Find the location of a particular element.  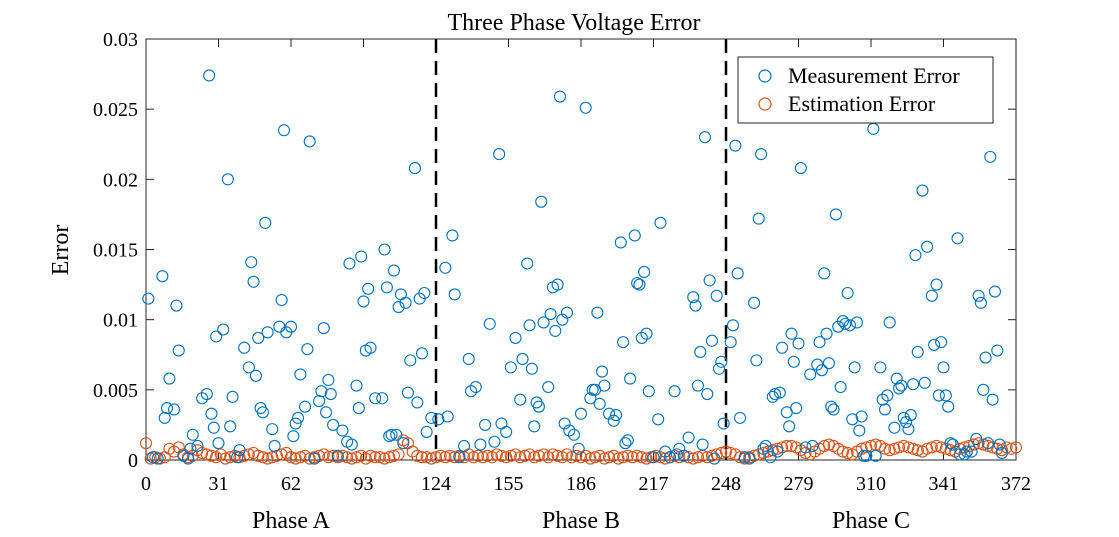

x-tick-label: 186 is located at coordinates (581, 484).